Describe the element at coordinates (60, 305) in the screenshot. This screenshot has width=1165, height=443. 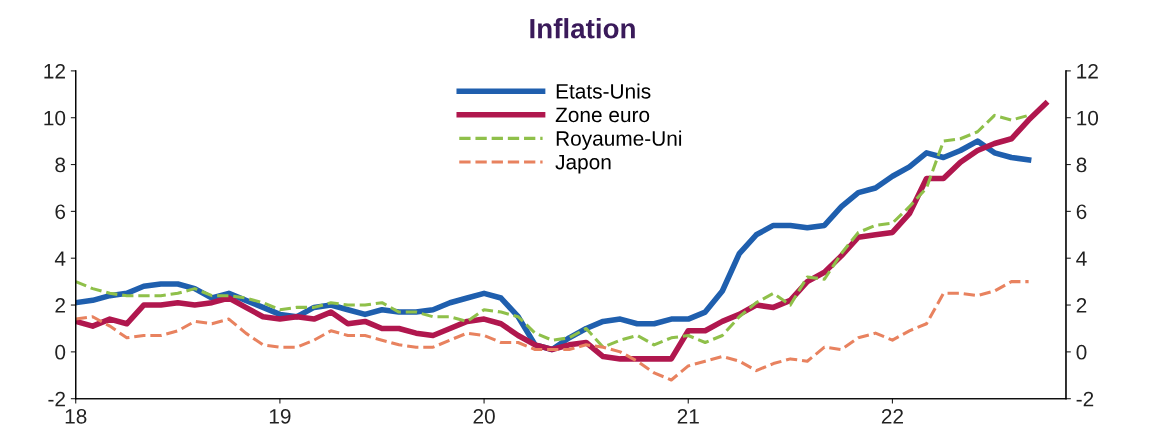
I see `y-tick-label: 2` at that location.